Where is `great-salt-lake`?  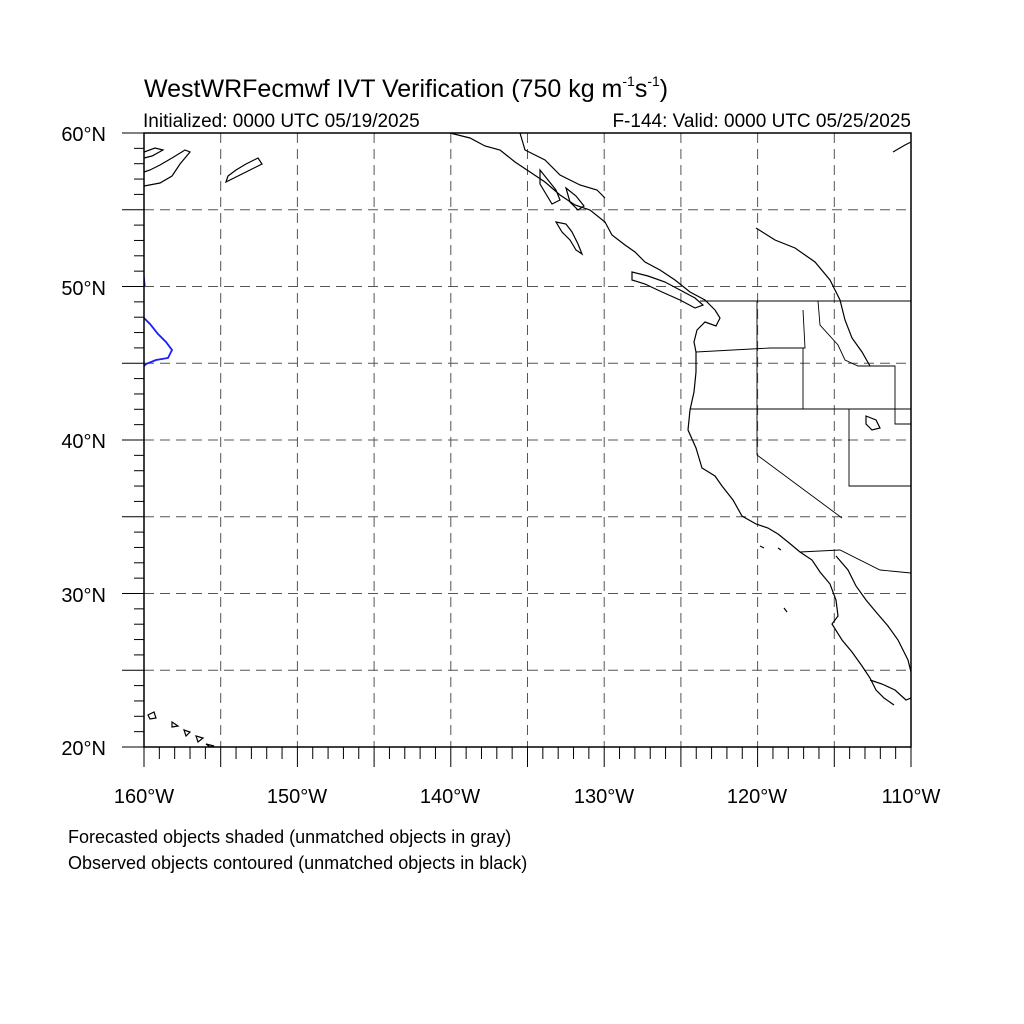
great-salt-lake is located at coordinates (873, 423).